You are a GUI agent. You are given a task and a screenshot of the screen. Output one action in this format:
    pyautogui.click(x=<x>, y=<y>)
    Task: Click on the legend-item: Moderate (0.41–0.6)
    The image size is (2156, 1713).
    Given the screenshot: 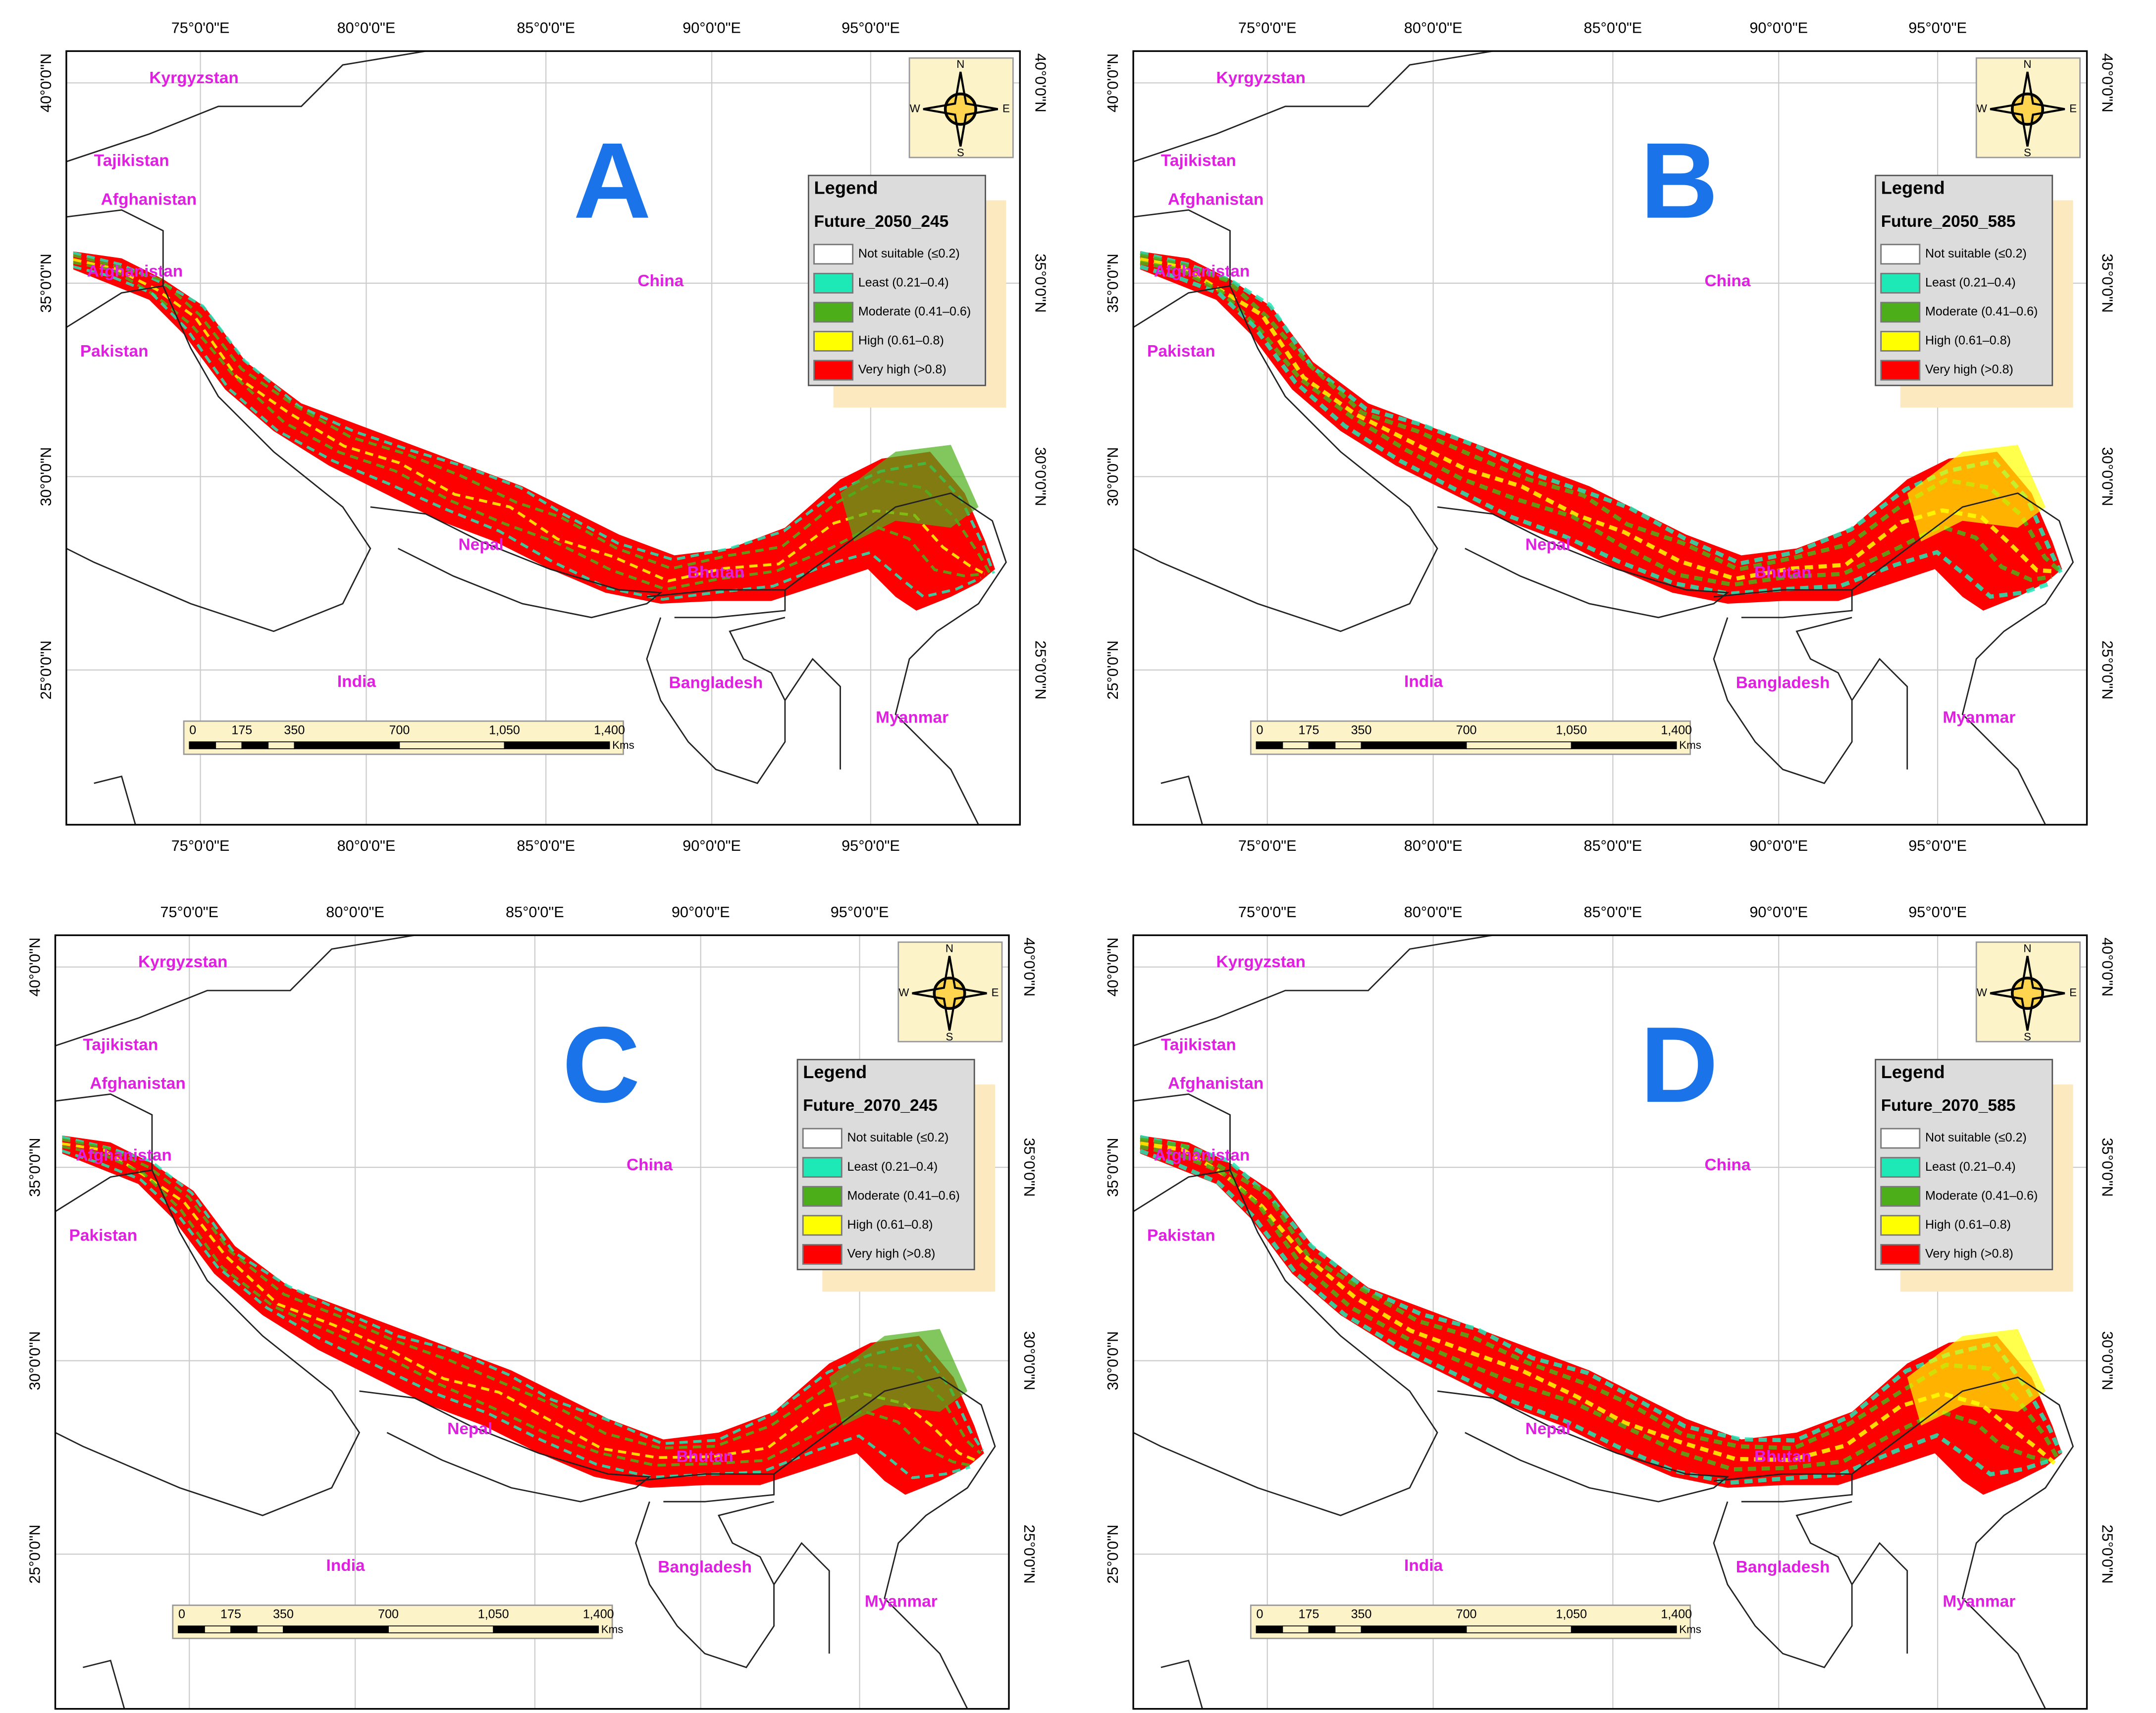 What is the action you would take?
    pyautogui.click(x=904, y=1195)
    